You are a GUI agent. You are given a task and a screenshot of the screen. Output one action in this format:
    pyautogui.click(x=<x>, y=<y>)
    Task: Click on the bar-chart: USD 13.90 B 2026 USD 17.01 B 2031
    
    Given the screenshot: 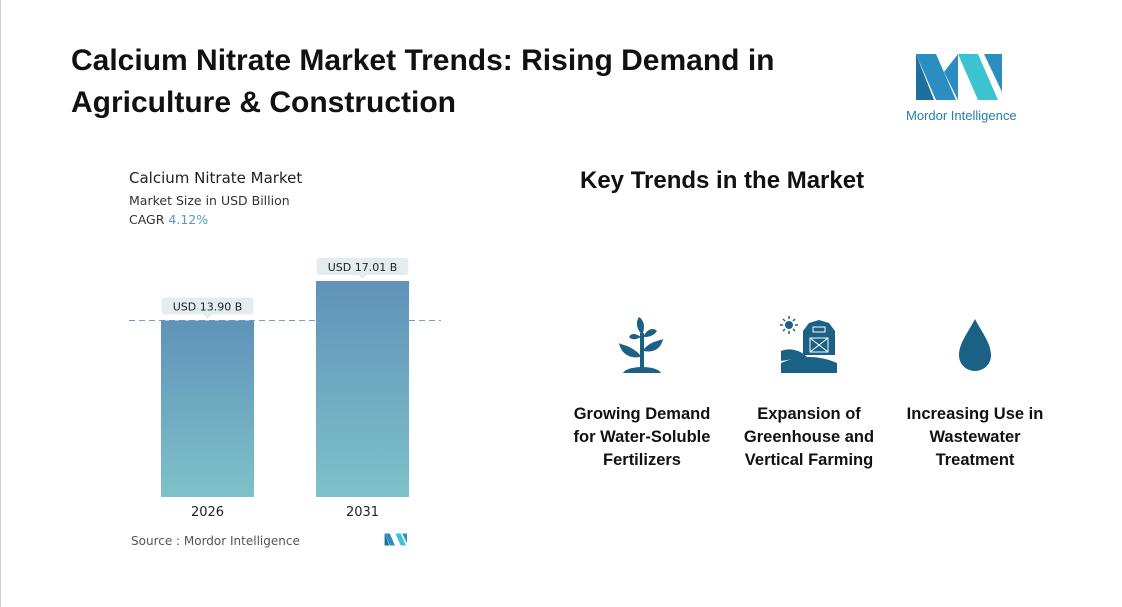 What is the action you would take?
    pyautogui.click(x=285, y=389)
    